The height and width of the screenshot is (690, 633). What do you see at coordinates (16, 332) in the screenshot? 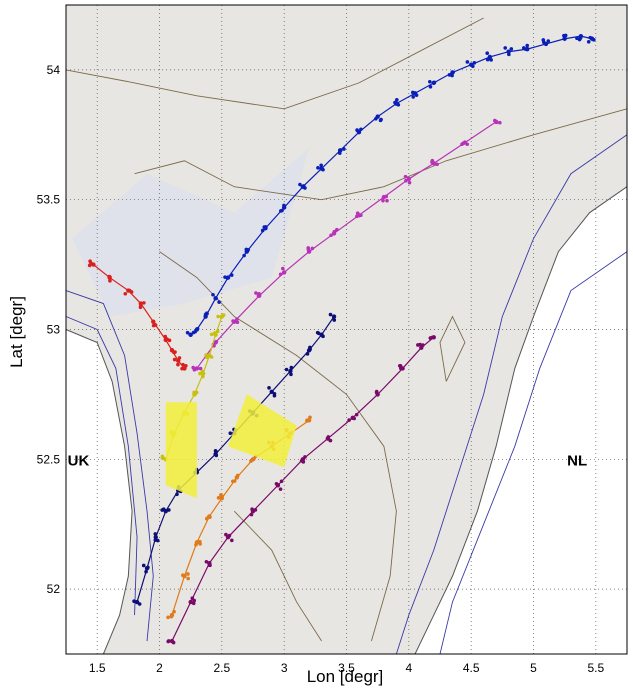
I see `y-axis-label: Lat [degr]` at bounding box center [16, 332].